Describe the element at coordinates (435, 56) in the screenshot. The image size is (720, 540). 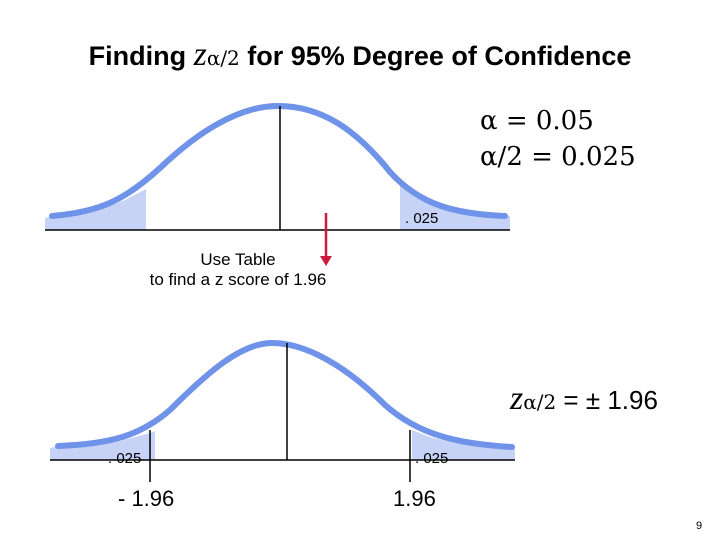
I see `title-suffix: for 95% Degree of Confidence` at that location.